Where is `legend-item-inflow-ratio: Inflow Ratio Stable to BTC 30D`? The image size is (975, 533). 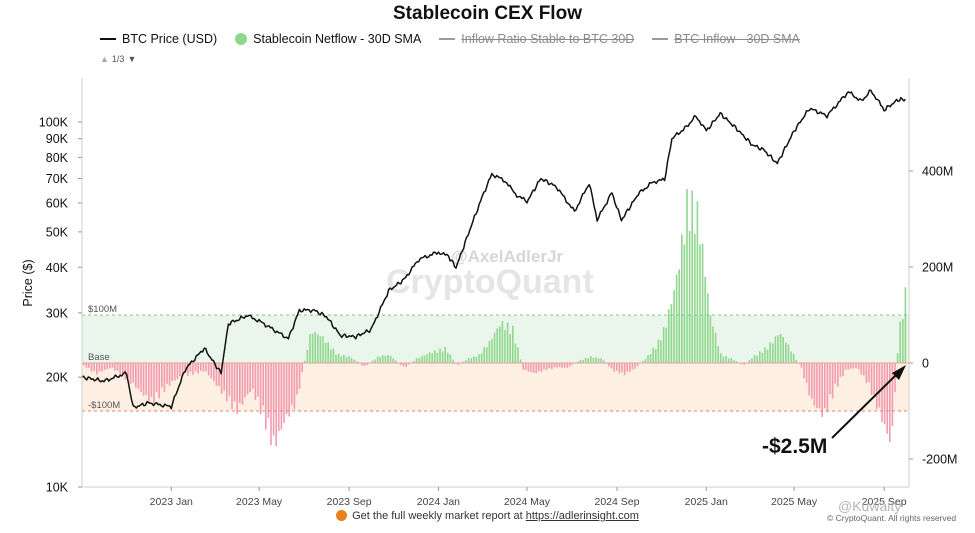 legend-item-inflow-ratio: Inflow Ratio Stable to BTC 30D is located at coordinates (536, 39).